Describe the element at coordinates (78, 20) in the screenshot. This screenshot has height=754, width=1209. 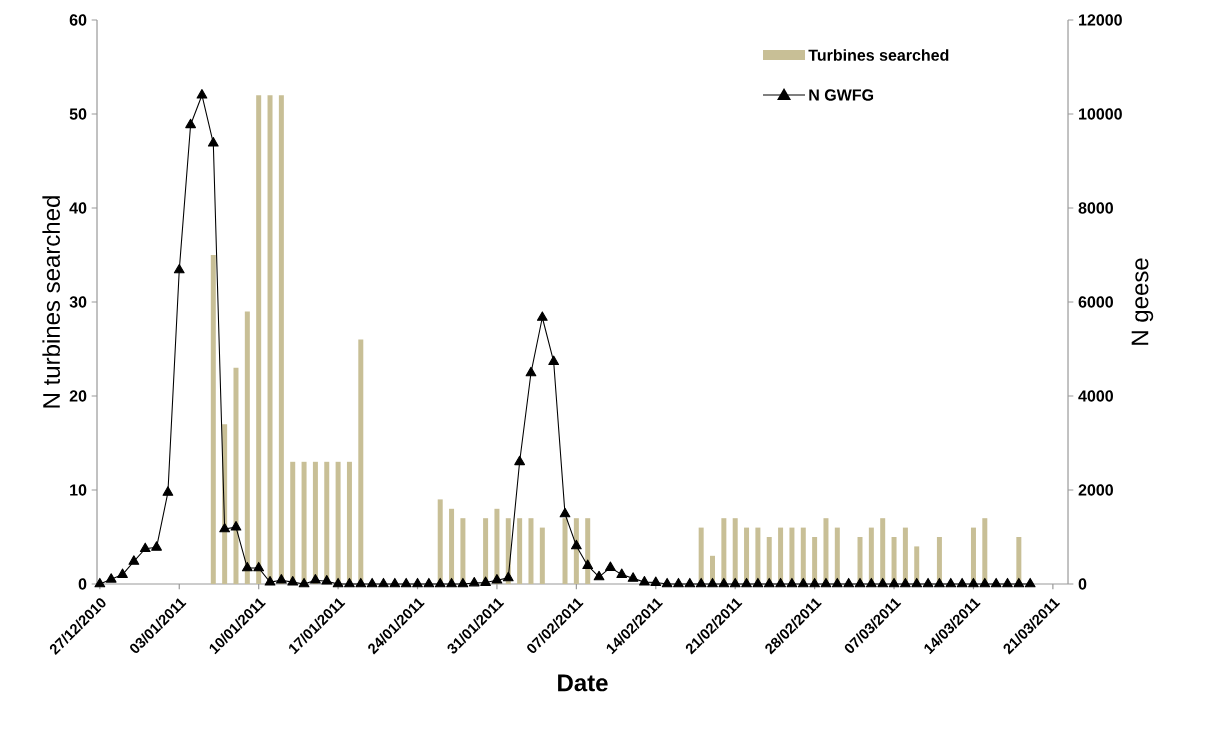
I see `y-tick-label: 60` at that location.